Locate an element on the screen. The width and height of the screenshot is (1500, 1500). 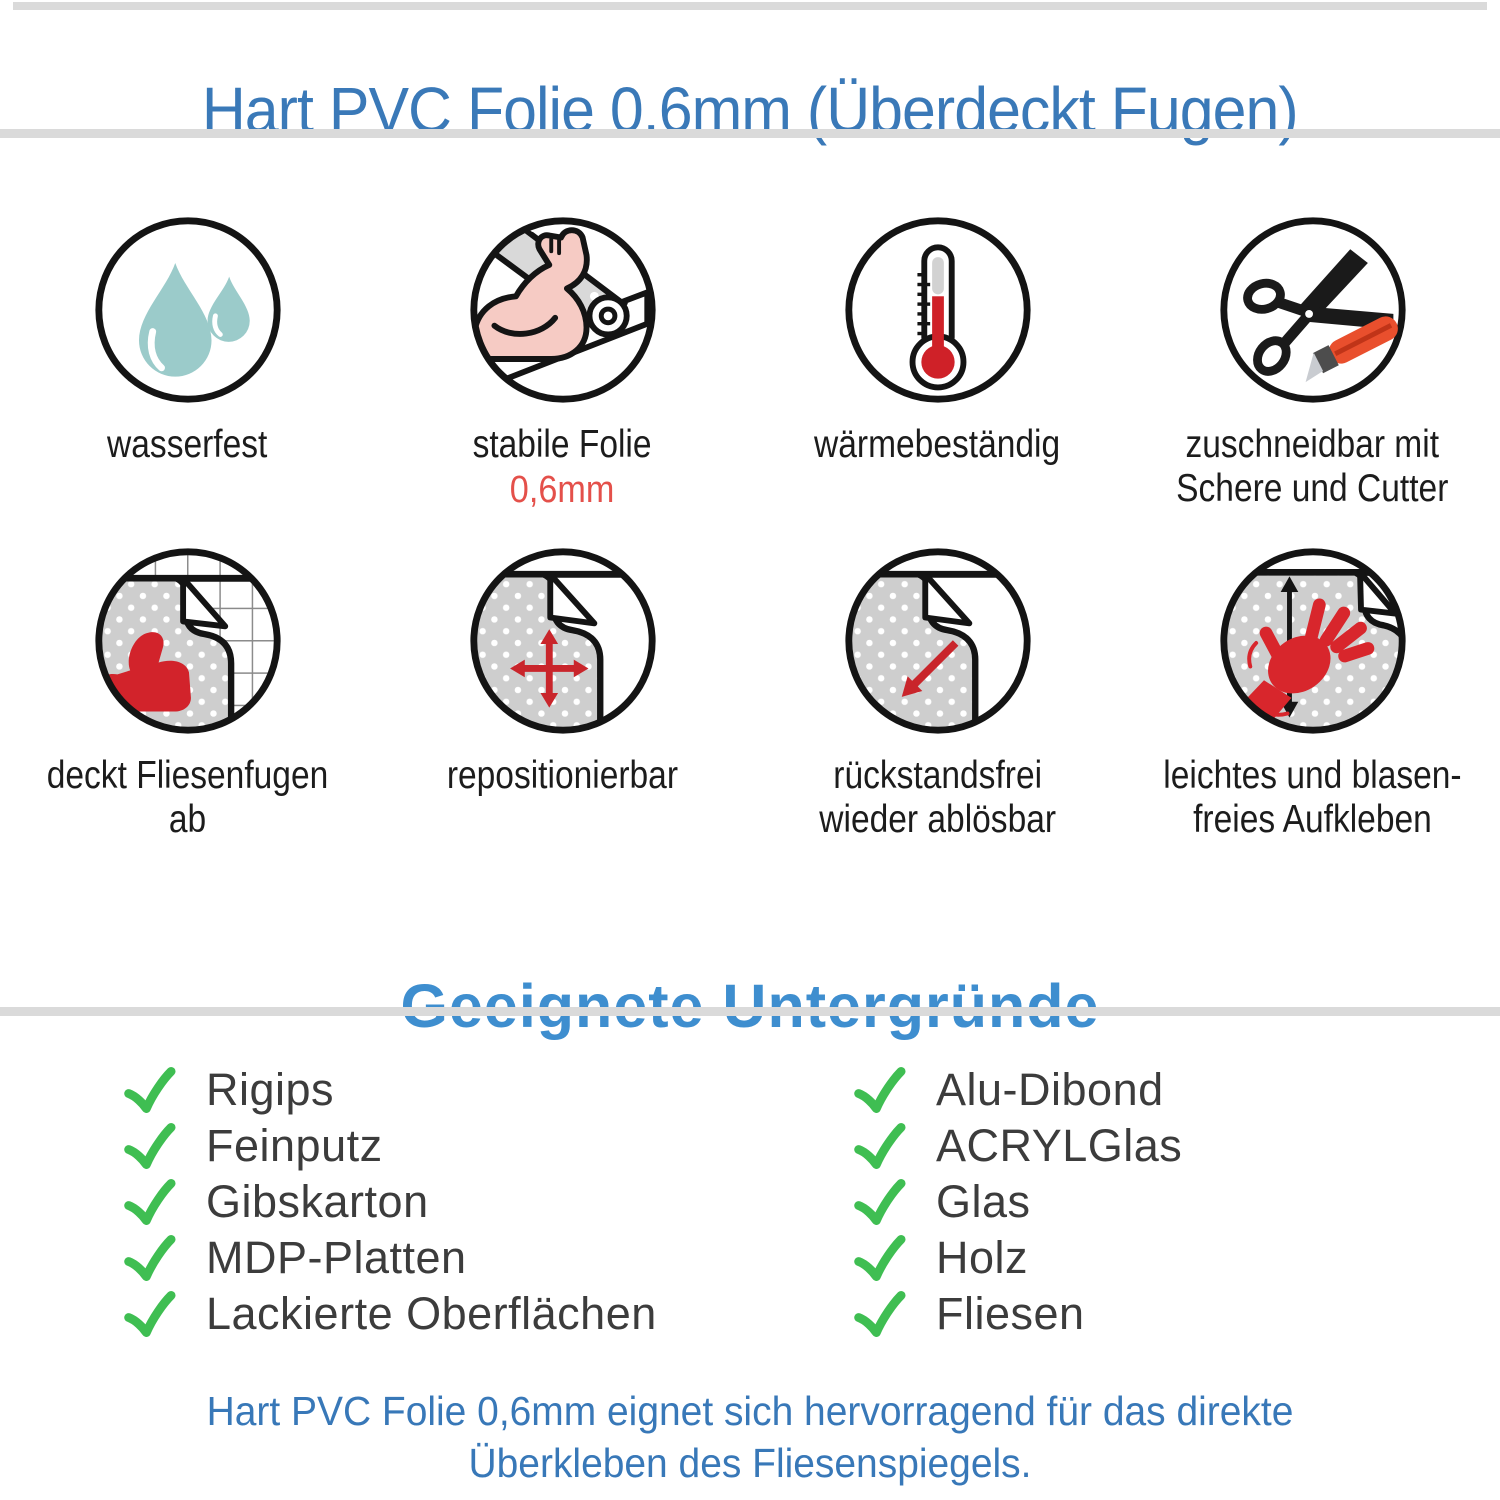
list-item: Rigips is located at coordinates (389, 1090).